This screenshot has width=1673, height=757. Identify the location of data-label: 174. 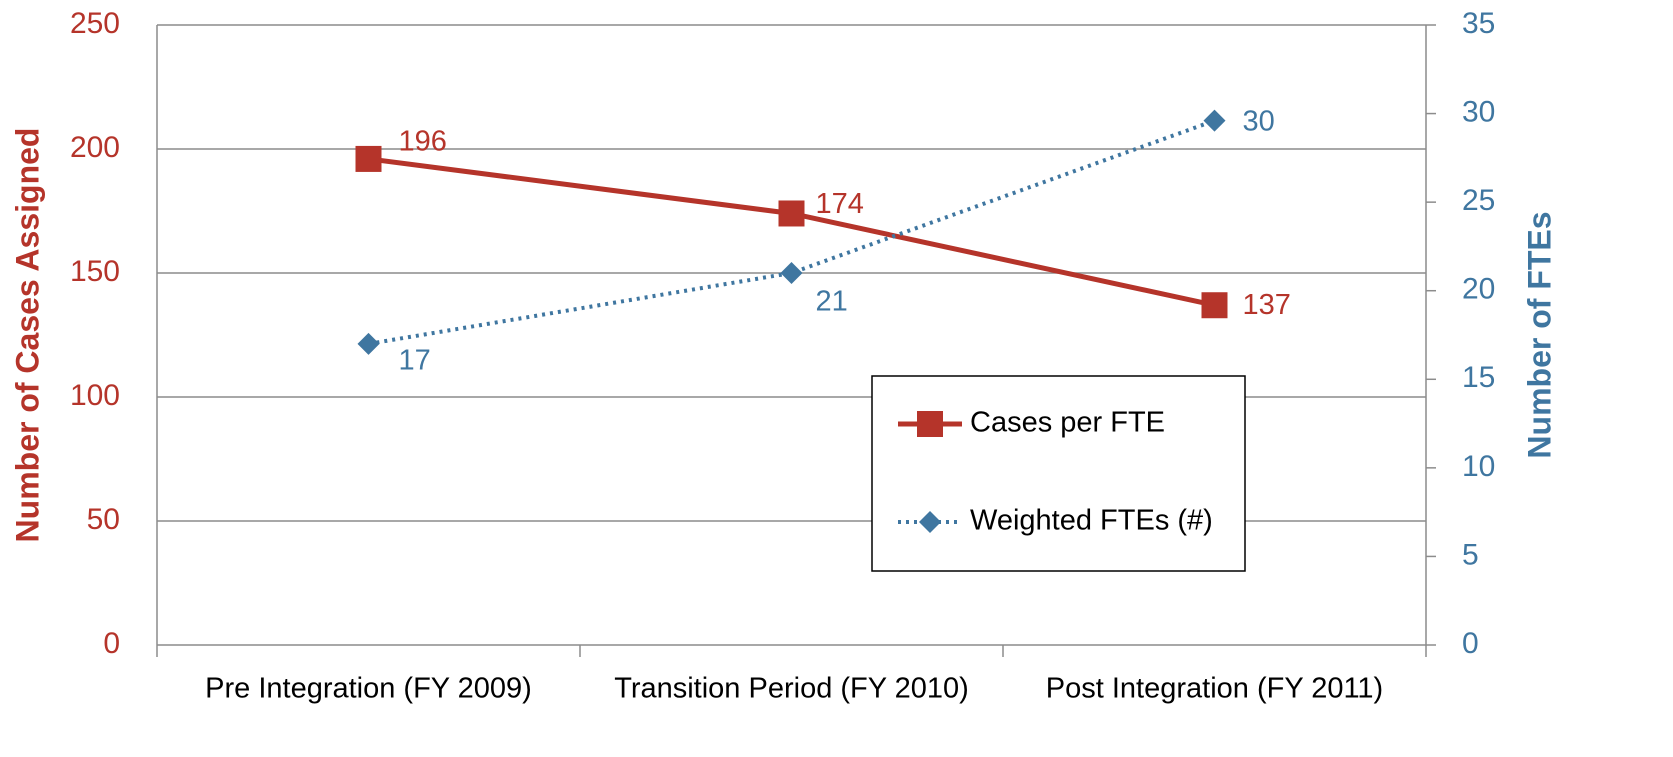
(840, 204).